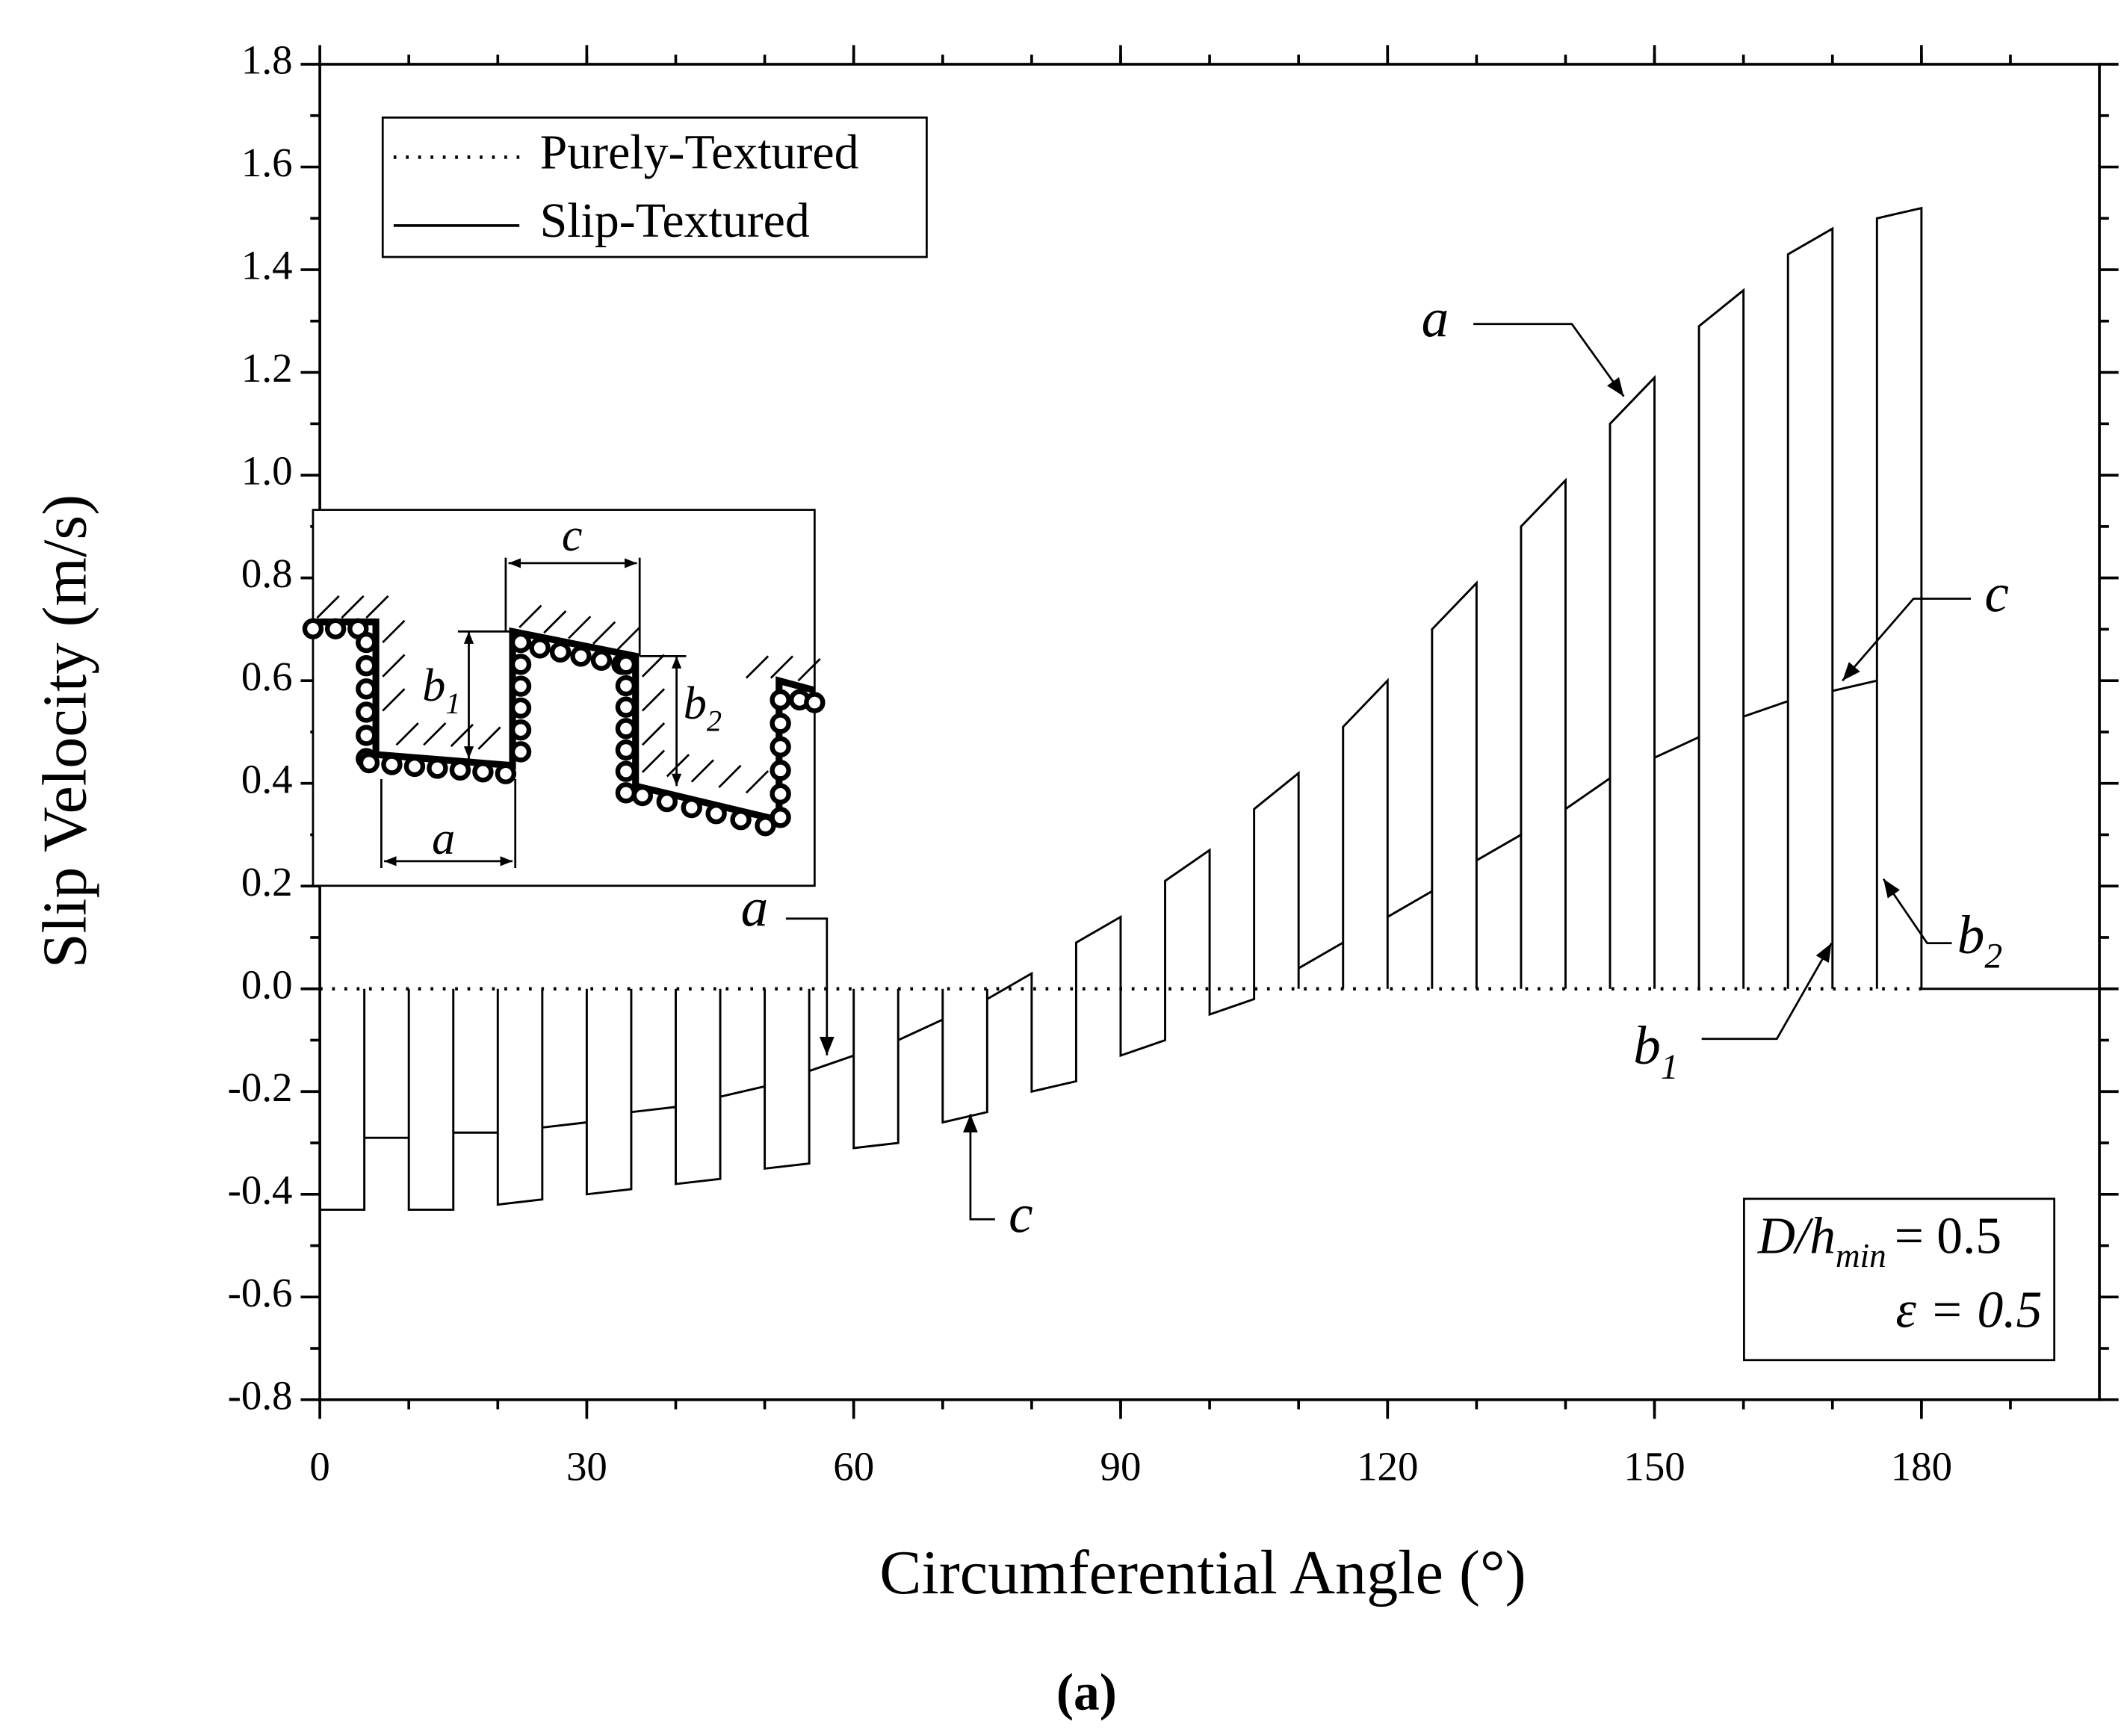  I want to click on parameter-text: ε = 0.5, so click(1968, 1310).